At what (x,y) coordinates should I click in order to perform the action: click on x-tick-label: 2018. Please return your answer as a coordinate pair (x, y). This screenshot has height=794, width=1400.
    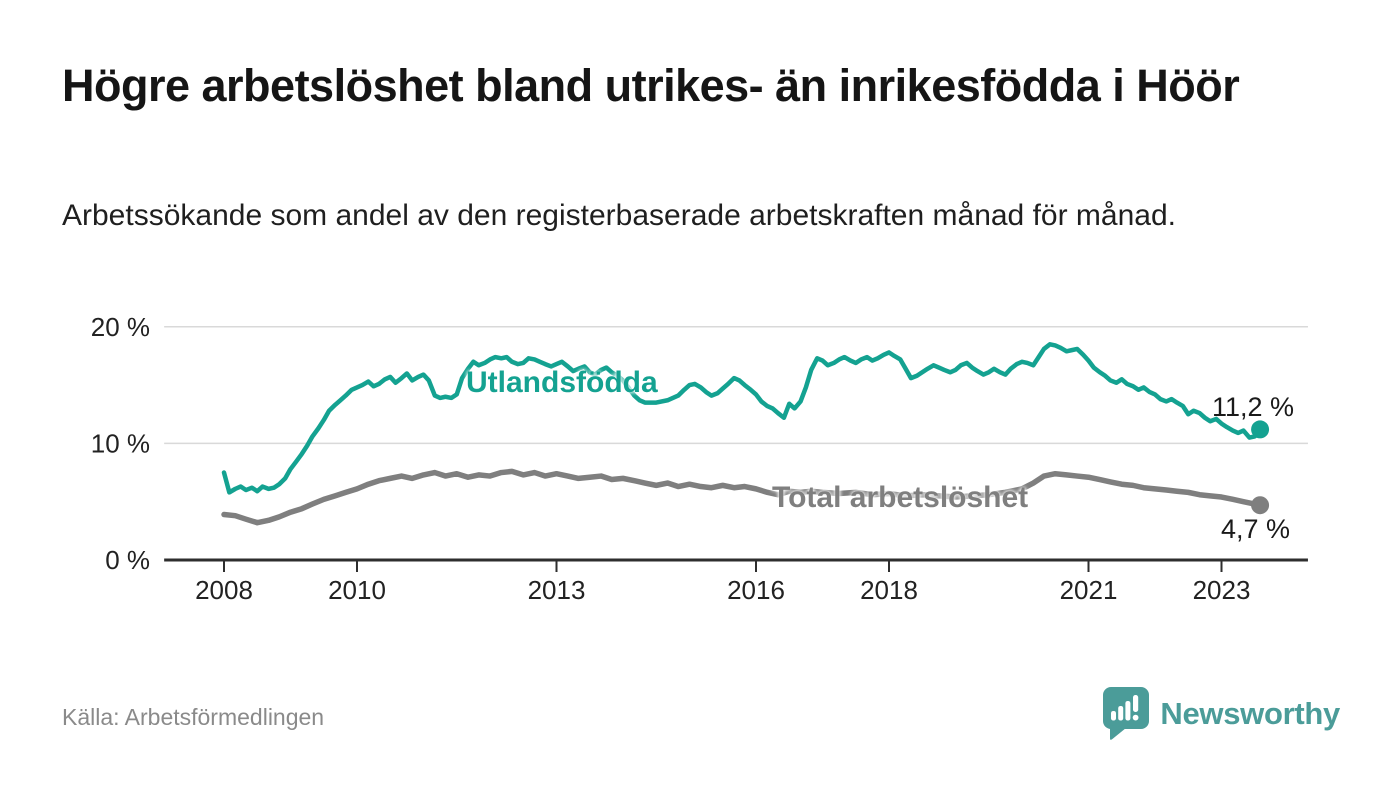
    Looking at the image, I should click on (889, 590).